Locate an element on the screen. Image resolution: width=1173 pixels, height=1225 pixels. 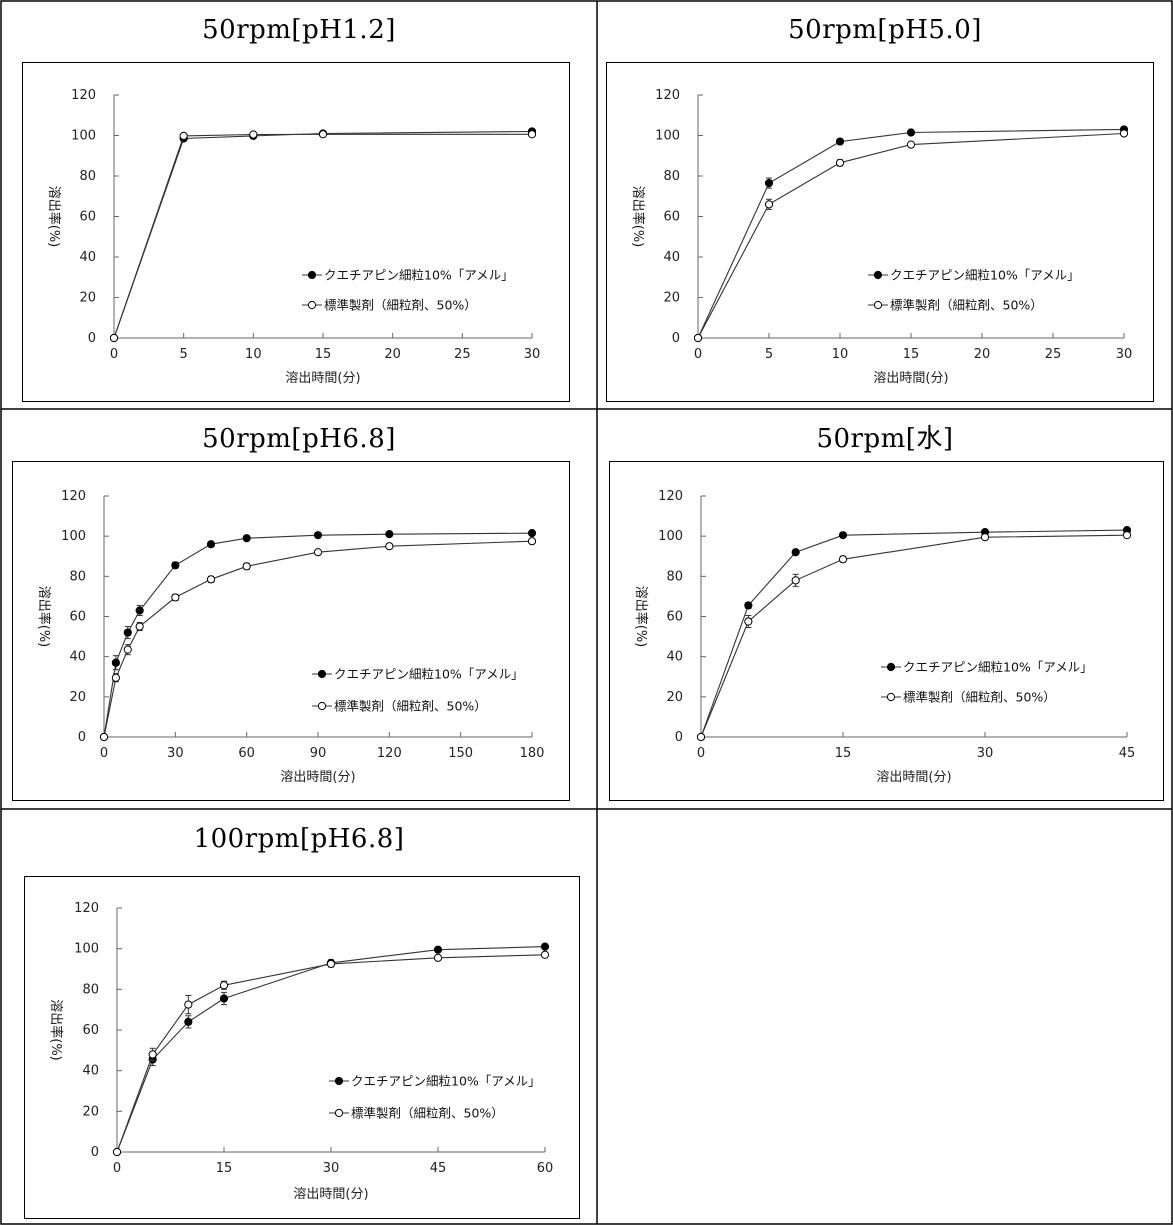
x-tick-label: 15 is located at coordinates (843, 753).